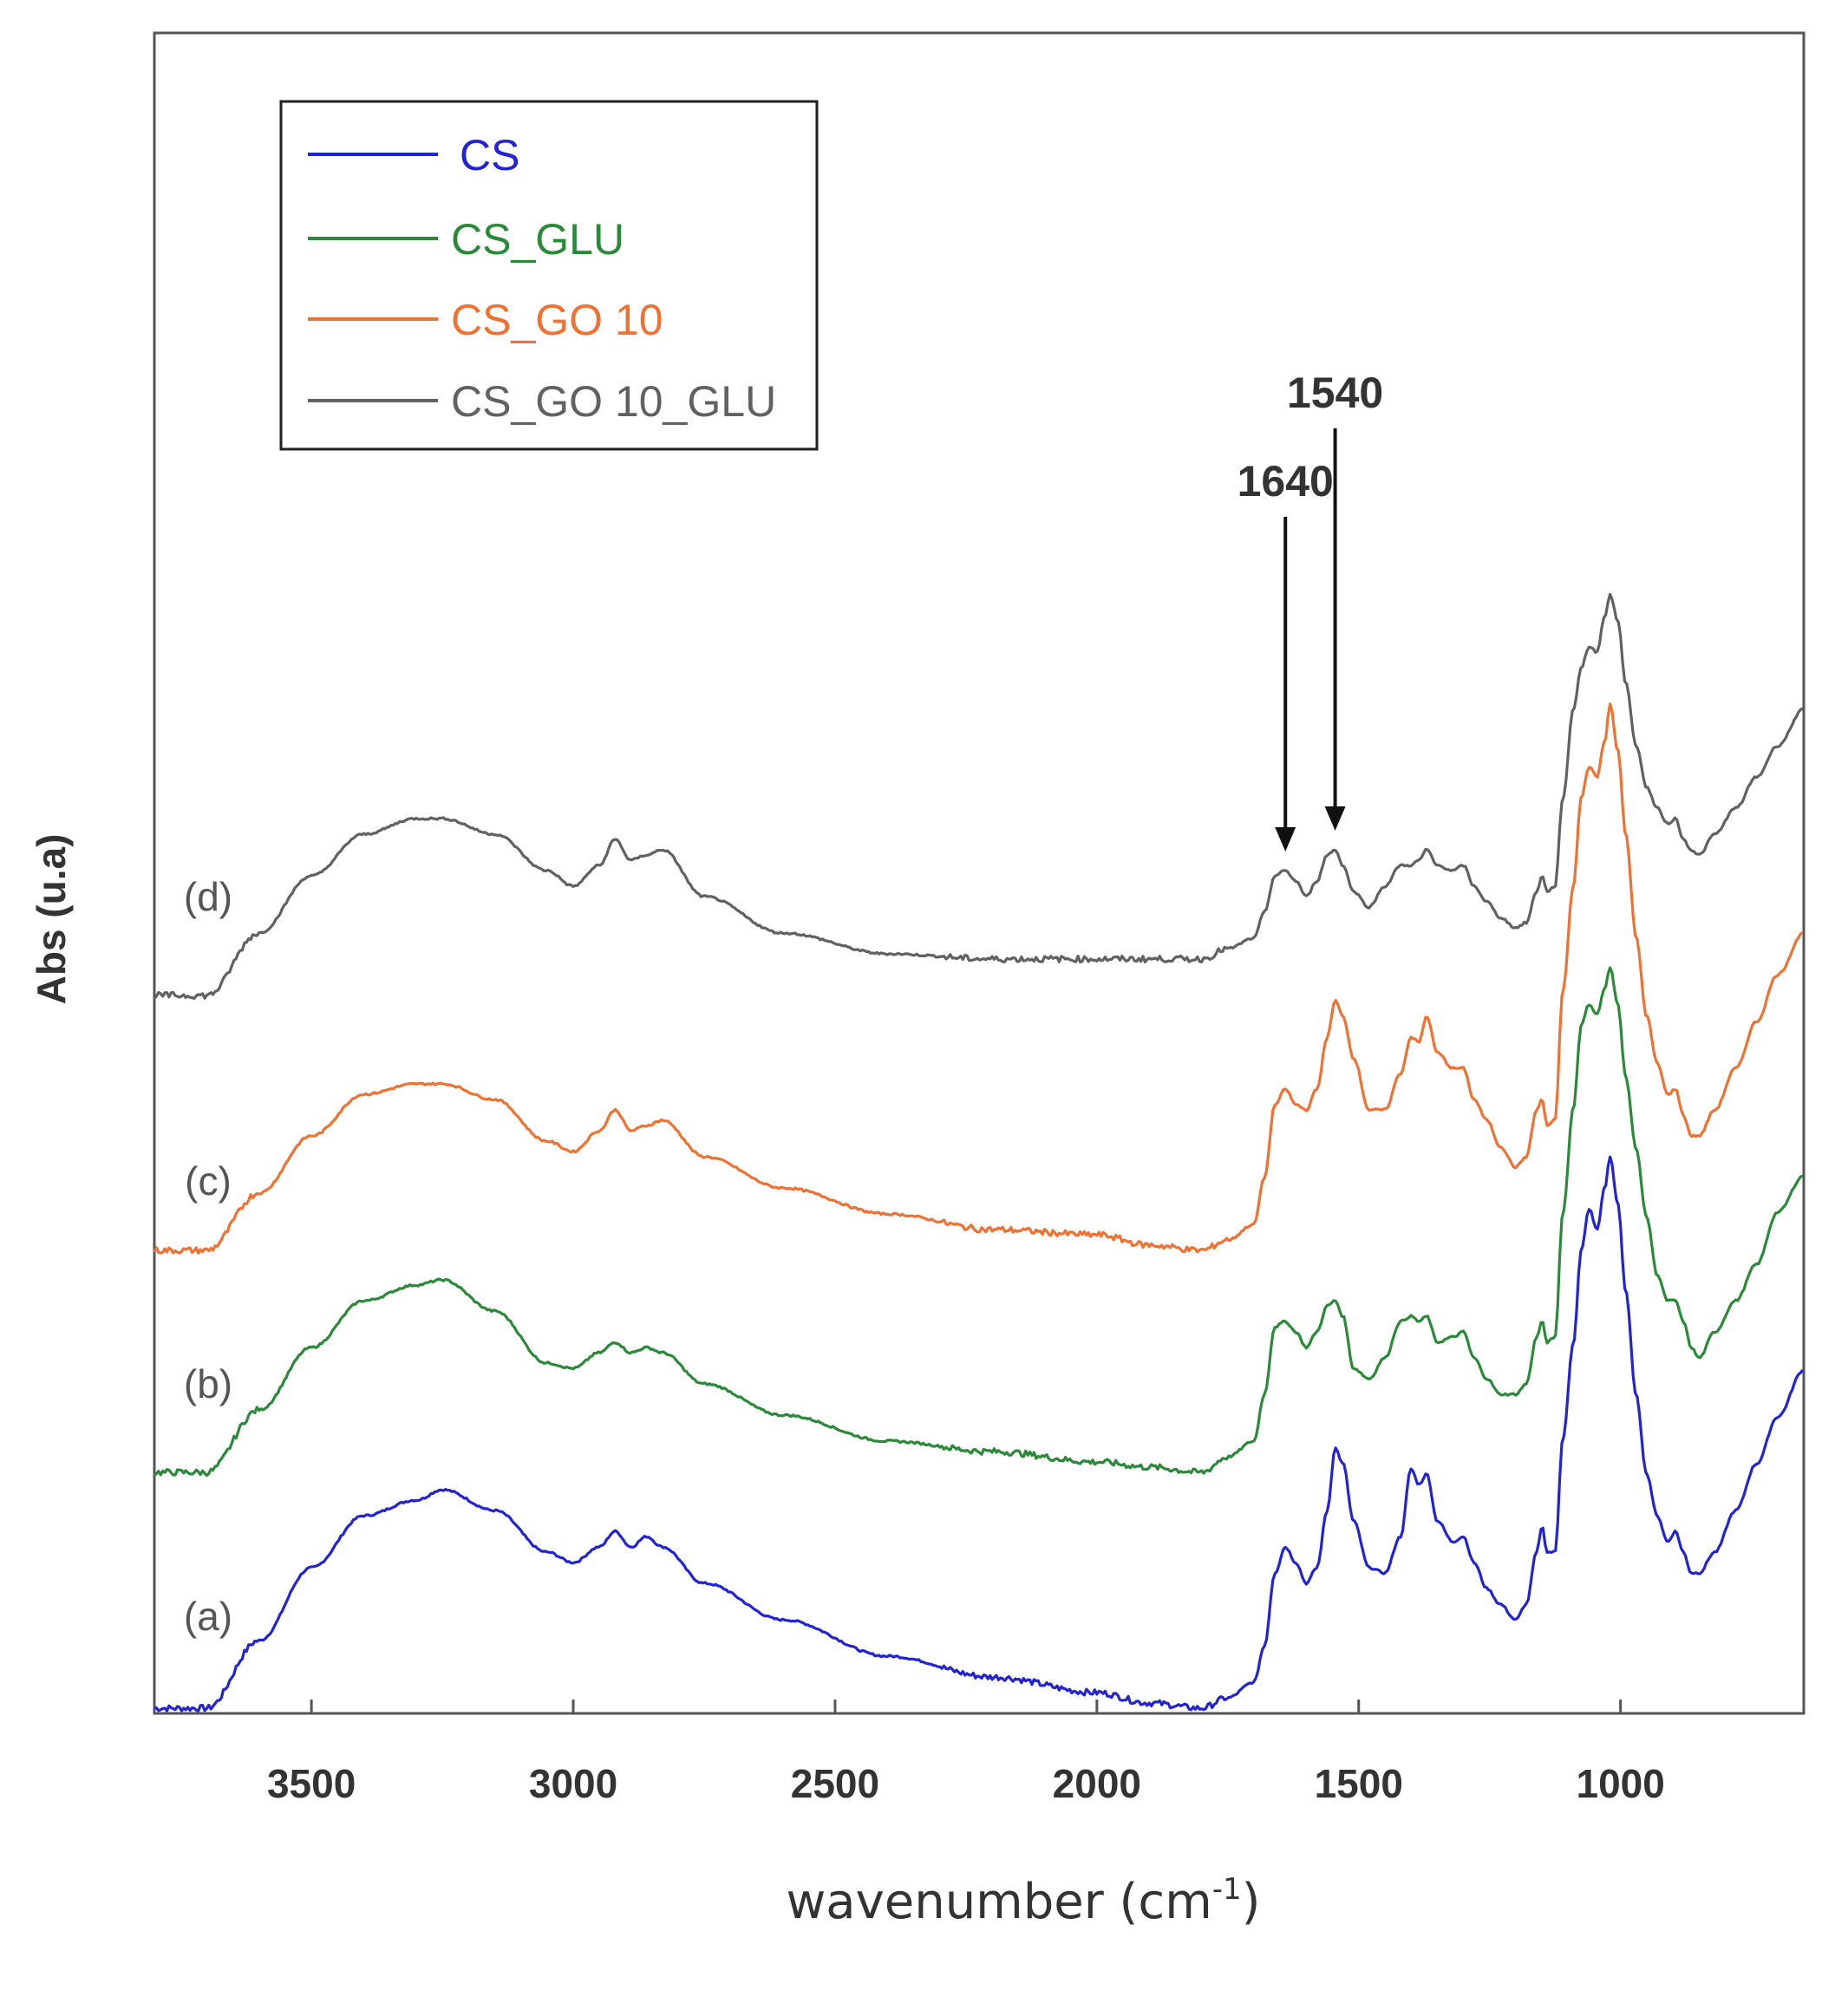  What do you see at coordinates (835, 1783) in the screenshot?
I see `x-tick-label-2500: 2500` at bounding box center [835, 1783].